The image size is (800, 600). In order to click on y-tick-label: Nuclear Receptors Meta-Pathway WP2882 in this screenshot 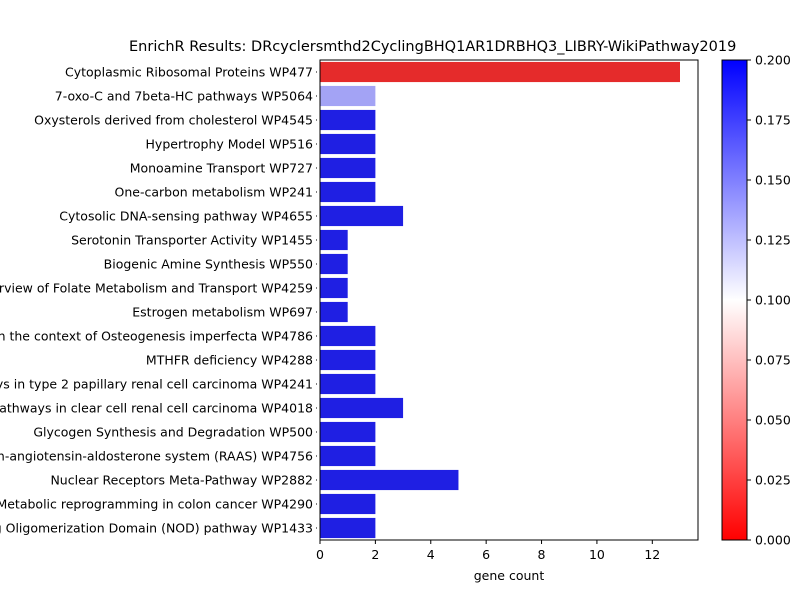, I will do `click(181, 480)`.